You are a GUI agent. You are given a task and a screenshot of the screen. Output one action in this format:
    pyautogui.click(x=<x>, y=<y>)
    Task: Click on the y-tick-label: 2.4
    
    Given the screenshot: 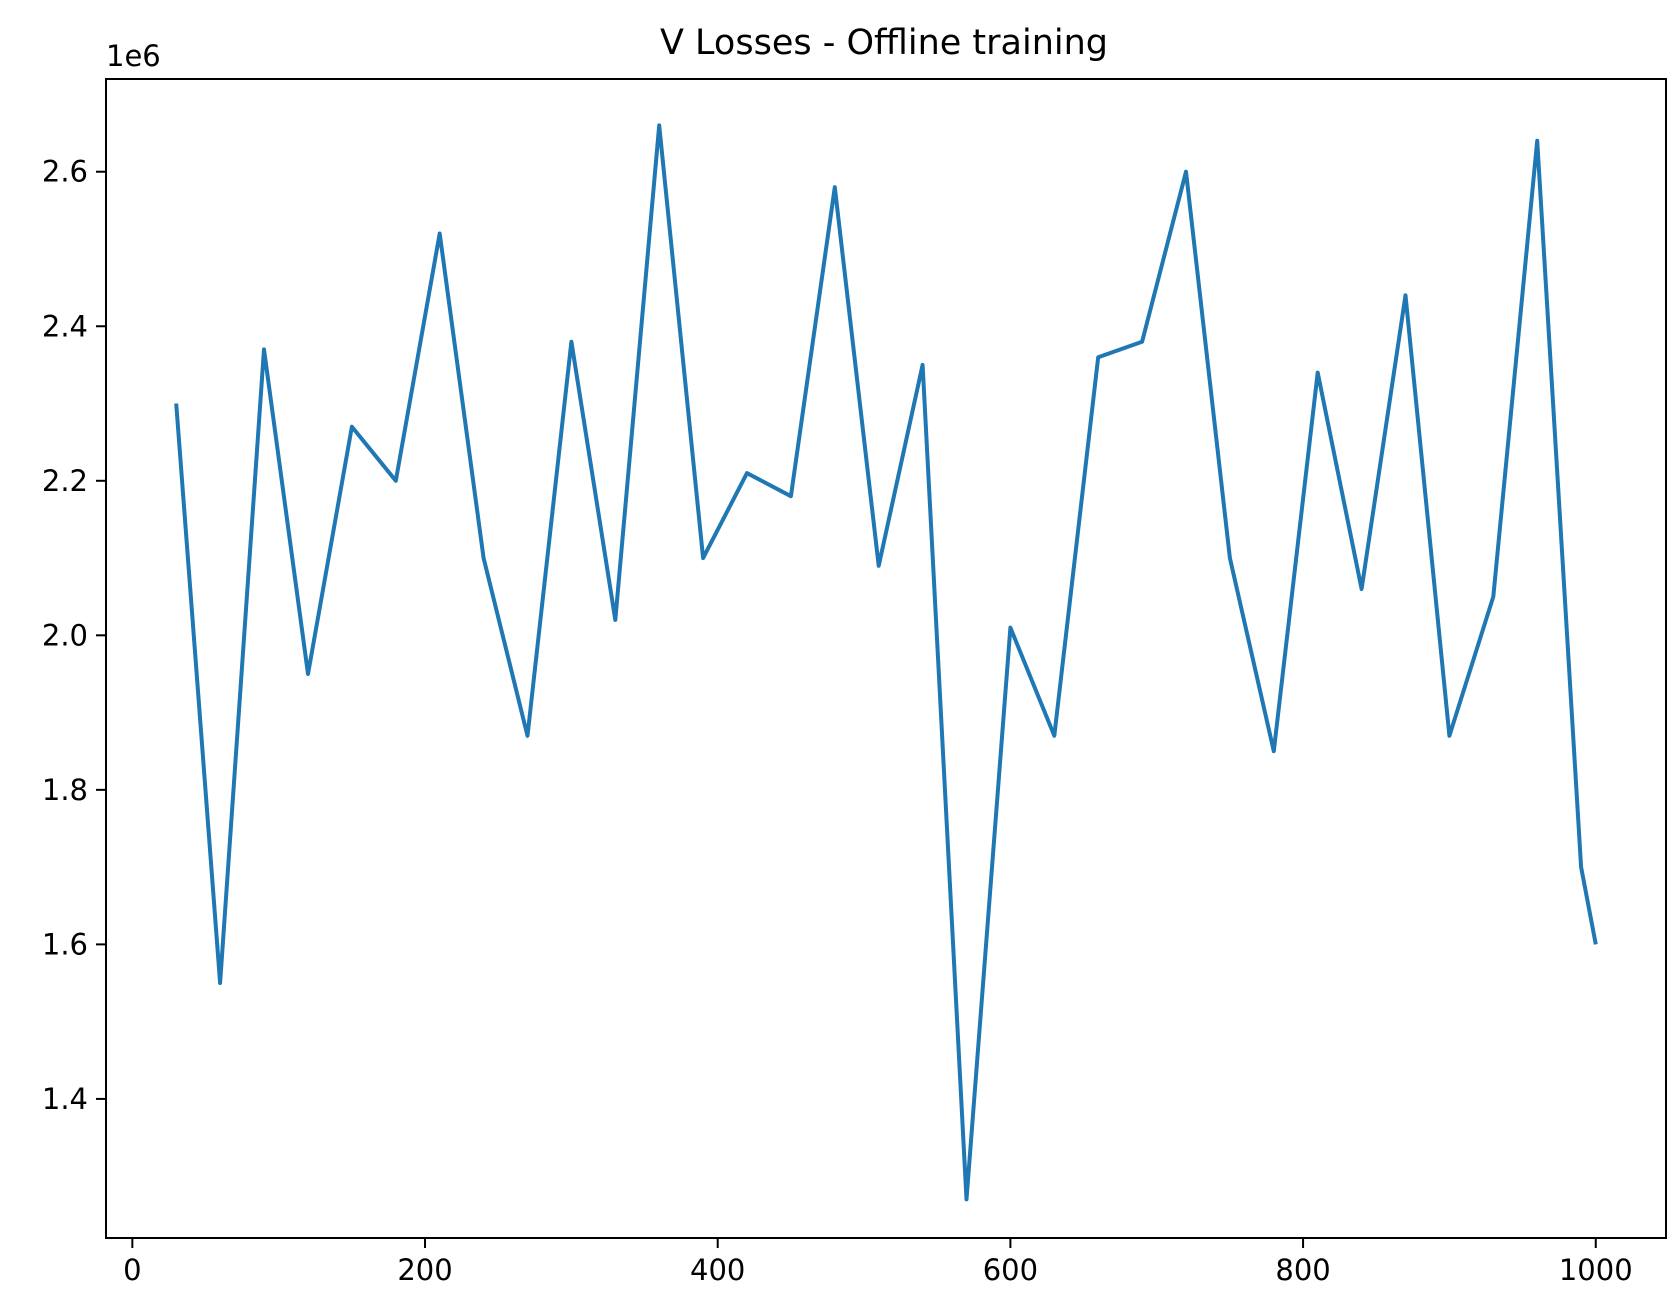 What is the action you would take?
    pyautogui.click(x=65, y=326)
    